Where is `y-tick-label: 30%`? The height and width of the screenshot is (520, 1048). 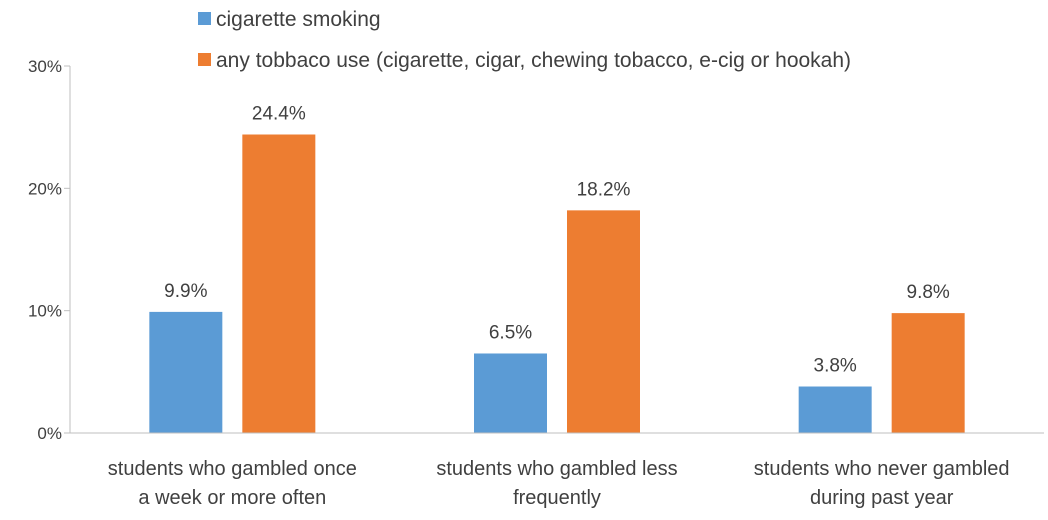 y-tick-label: 30% is located at coordinates (45, 66).